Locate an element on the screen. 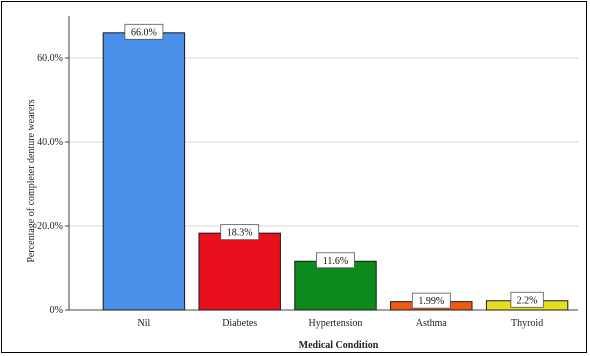 The image size is (590, 356). x-tick-label: Asthma is located at coordinates (432, 323).